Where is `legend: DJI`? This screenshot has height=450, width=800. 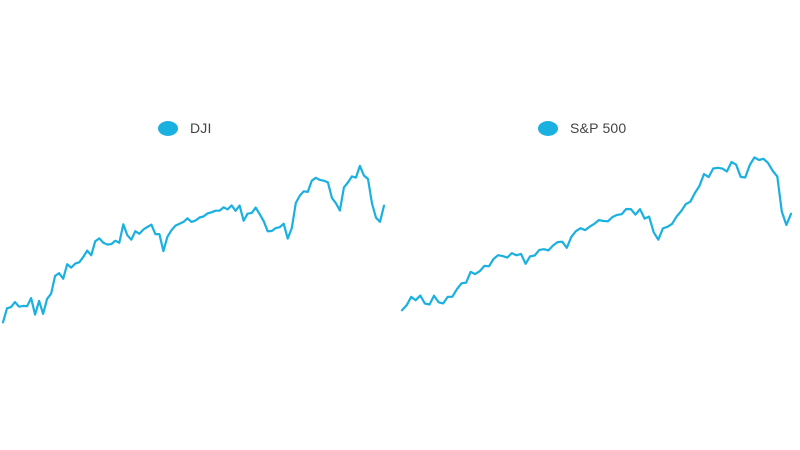 legend: DJI is located at coordinates (185, 128).